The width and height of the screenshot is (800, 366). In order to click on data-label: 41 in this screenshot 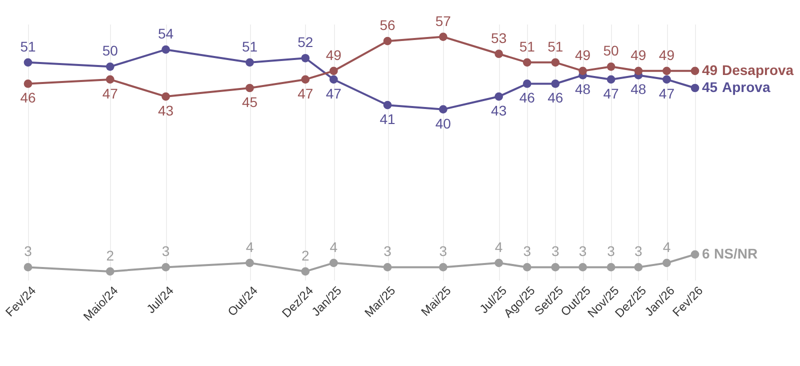, I will do `click(388, 119)`.